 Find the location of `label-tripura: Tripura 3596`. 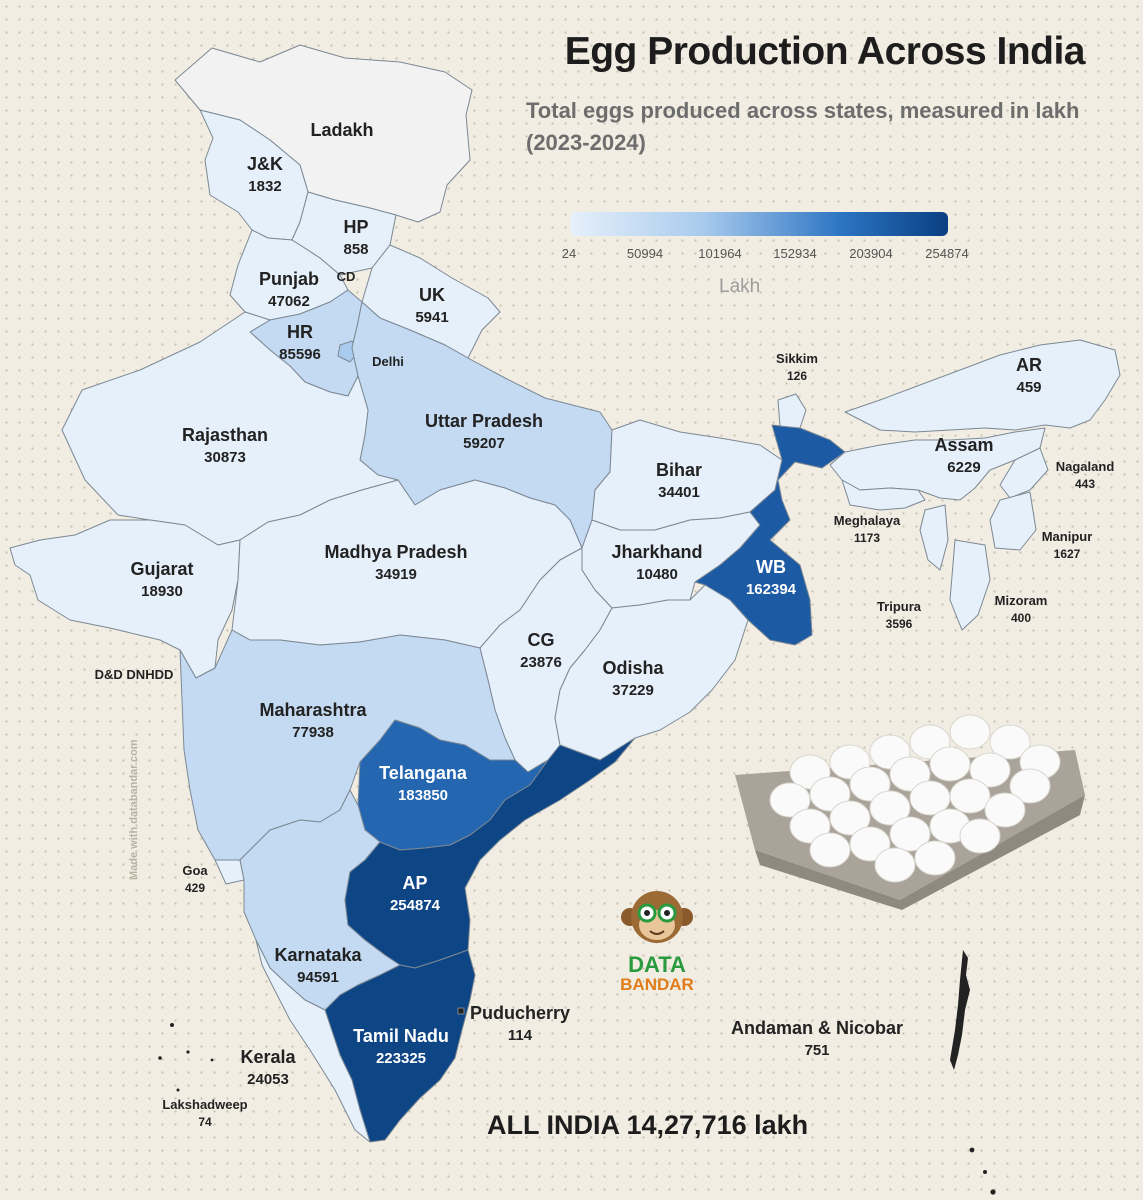

label-tripura: Tripura 3596 is located at coordinates (899, 615).